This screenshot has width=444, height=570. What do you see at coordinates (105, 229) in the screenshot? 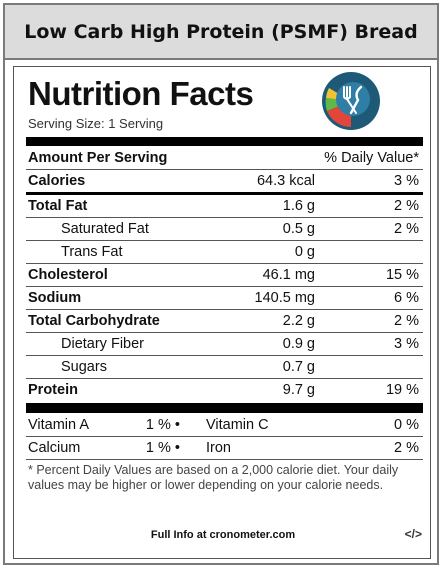
I see `nutrient-name: Saturated Fat` at bounding box center [105, 229].